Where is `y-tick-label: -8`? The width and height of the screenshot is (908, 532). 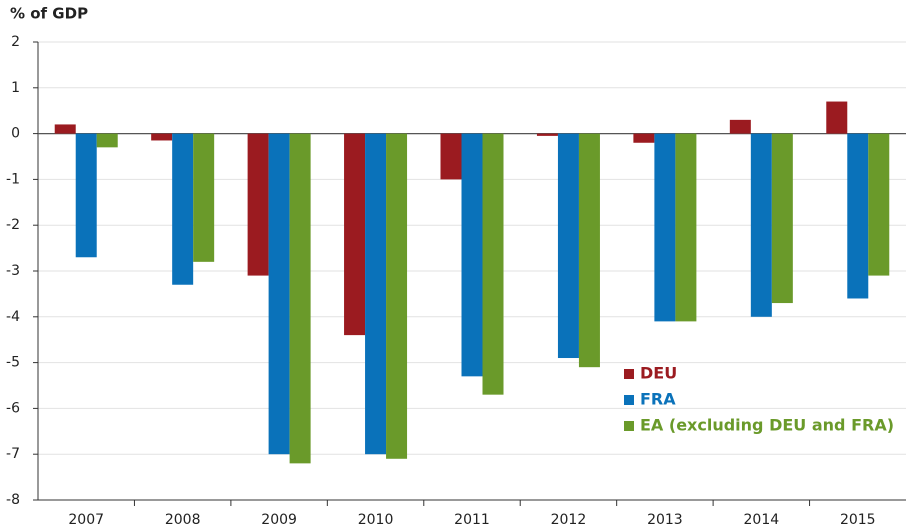 y-tick-label: -8 is located at coordinates (13, 500).